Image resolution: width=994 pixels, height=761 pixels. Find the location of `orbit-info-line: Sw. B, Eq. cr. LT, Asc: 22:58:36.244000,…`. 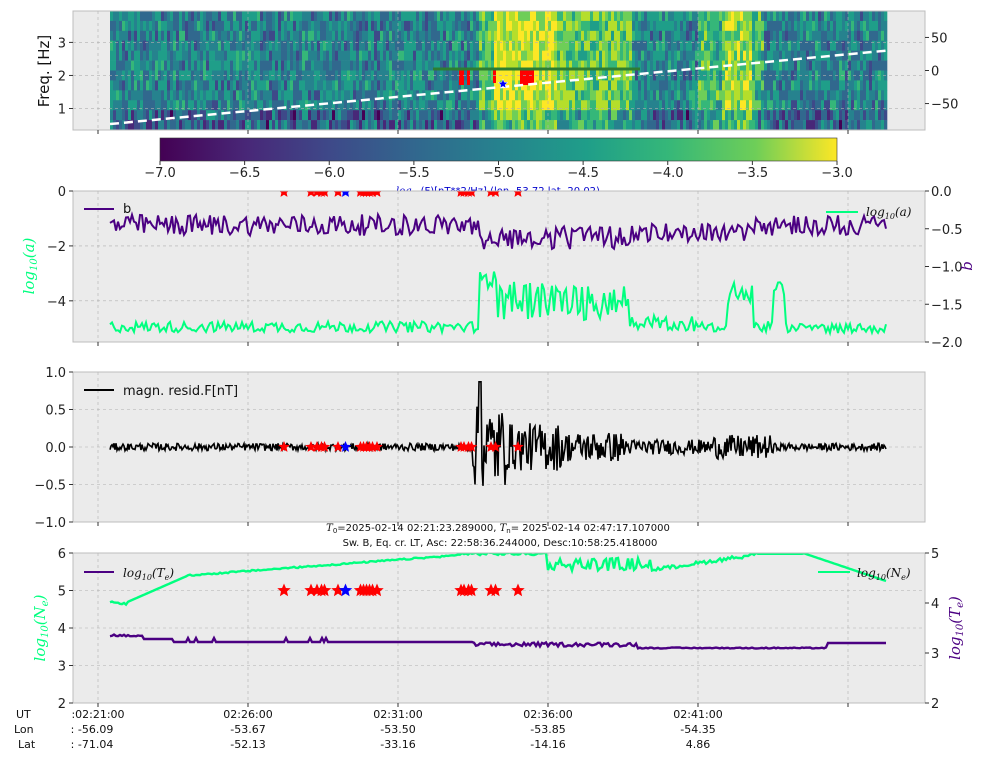

orbit-info-line: Sw. B, Eq. cr. LT, Asc: 22:58:36.244000,… is located at coordinates (500, 543).